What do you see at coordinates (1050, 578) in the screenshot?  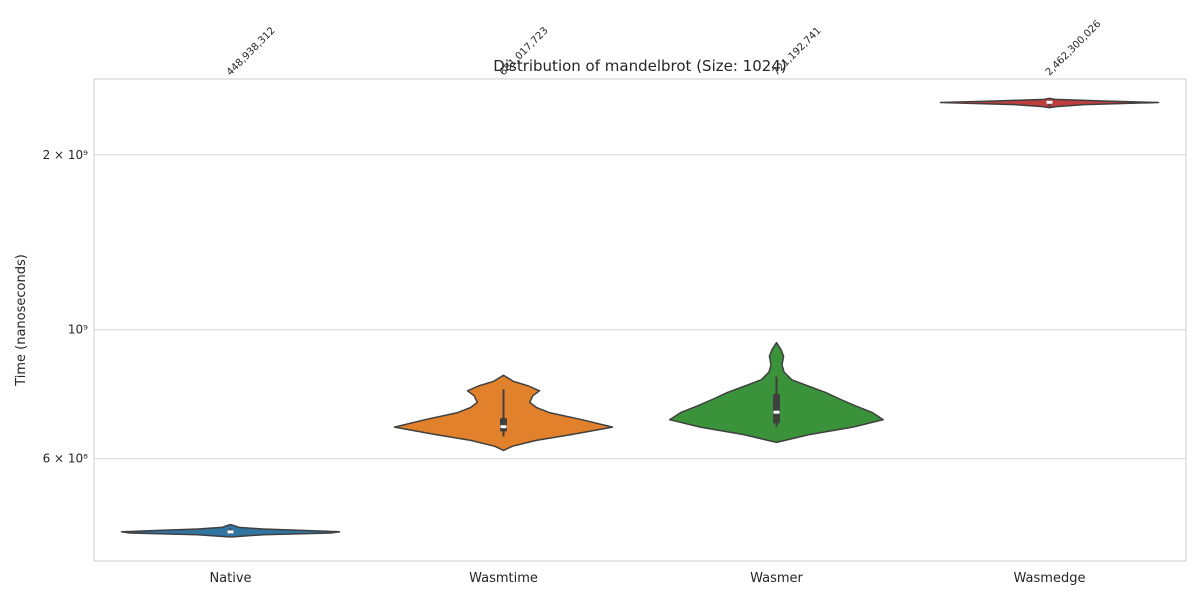 I see `x-tick-label-wasmedge: Wasmedge` at bounding box center [1050, 578].